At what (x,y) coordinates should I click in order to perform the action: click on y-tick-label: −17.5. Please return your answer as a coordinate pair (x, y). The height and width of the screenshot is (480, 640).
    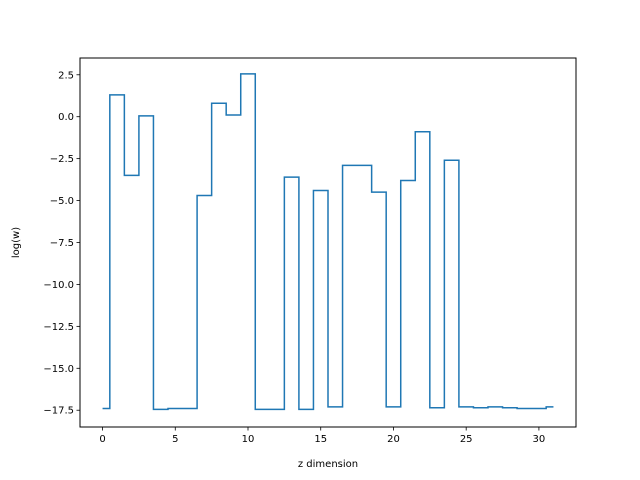
    Looking at the image, I should click on (58, 411).